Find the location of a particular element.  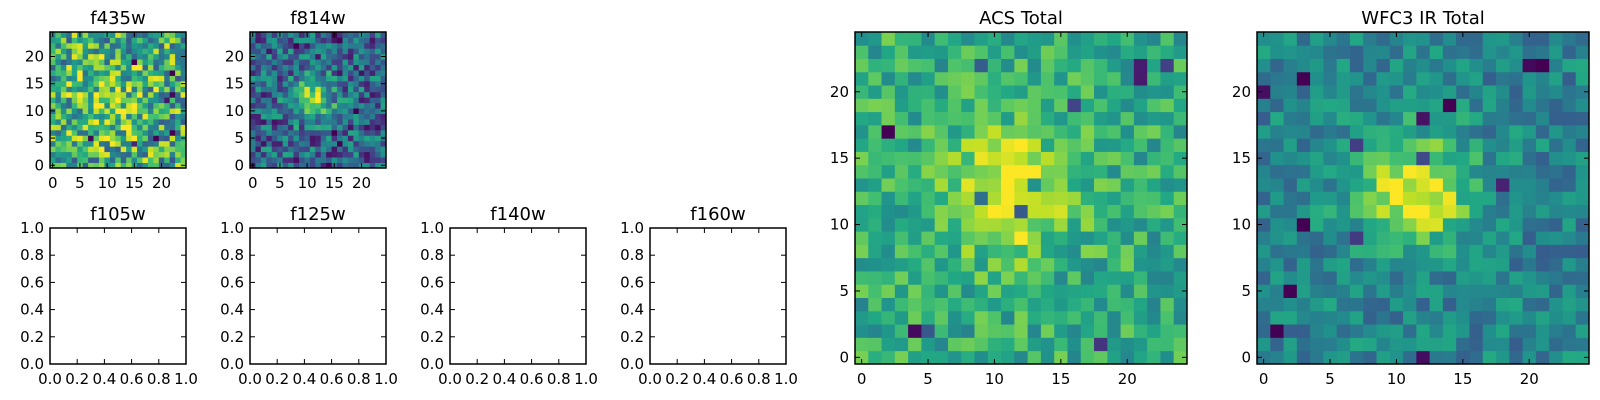

f814w-title: f814w is located at coordinates (317, 18).